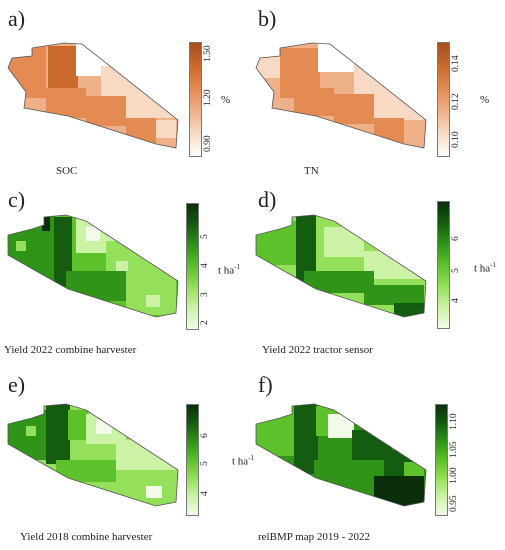  What do you see at coordinates (456, 63) in the screenshot?
I see `colorbar-tick: 0.14` at bounding box center [456, 63].